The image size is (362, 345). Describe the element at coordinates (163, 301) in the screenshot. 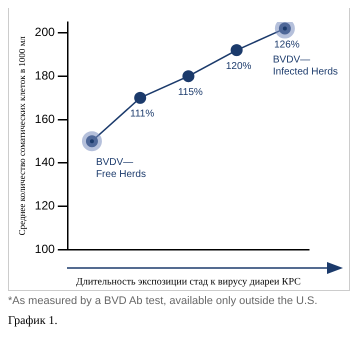

I see `text: *As measured by a BVD Ab test, available only outside the U.S.` at that location.